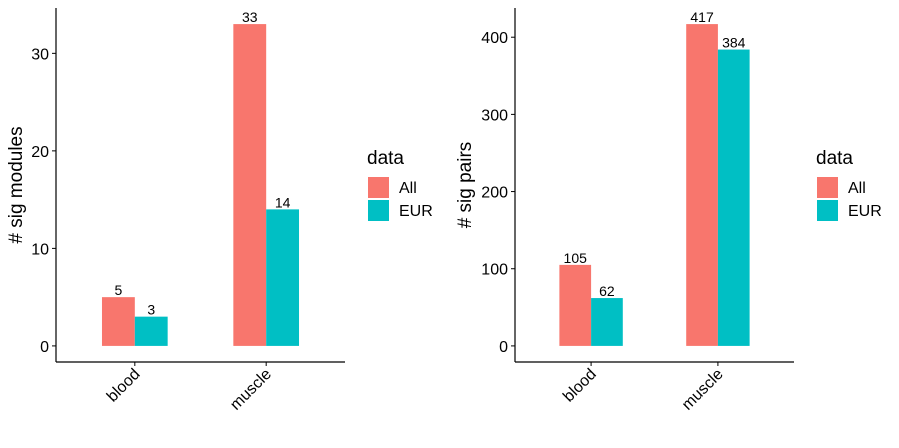 Image resolution: width=899 pixels, height=448 pixels. I want to click on y-tick-label: 10, so click(40, 249).